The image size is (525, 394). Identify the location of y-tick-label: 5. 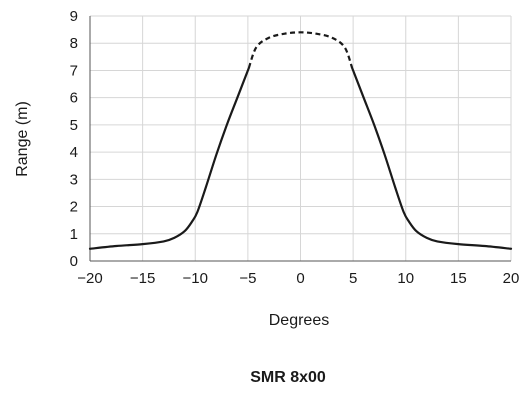
(74, 125).